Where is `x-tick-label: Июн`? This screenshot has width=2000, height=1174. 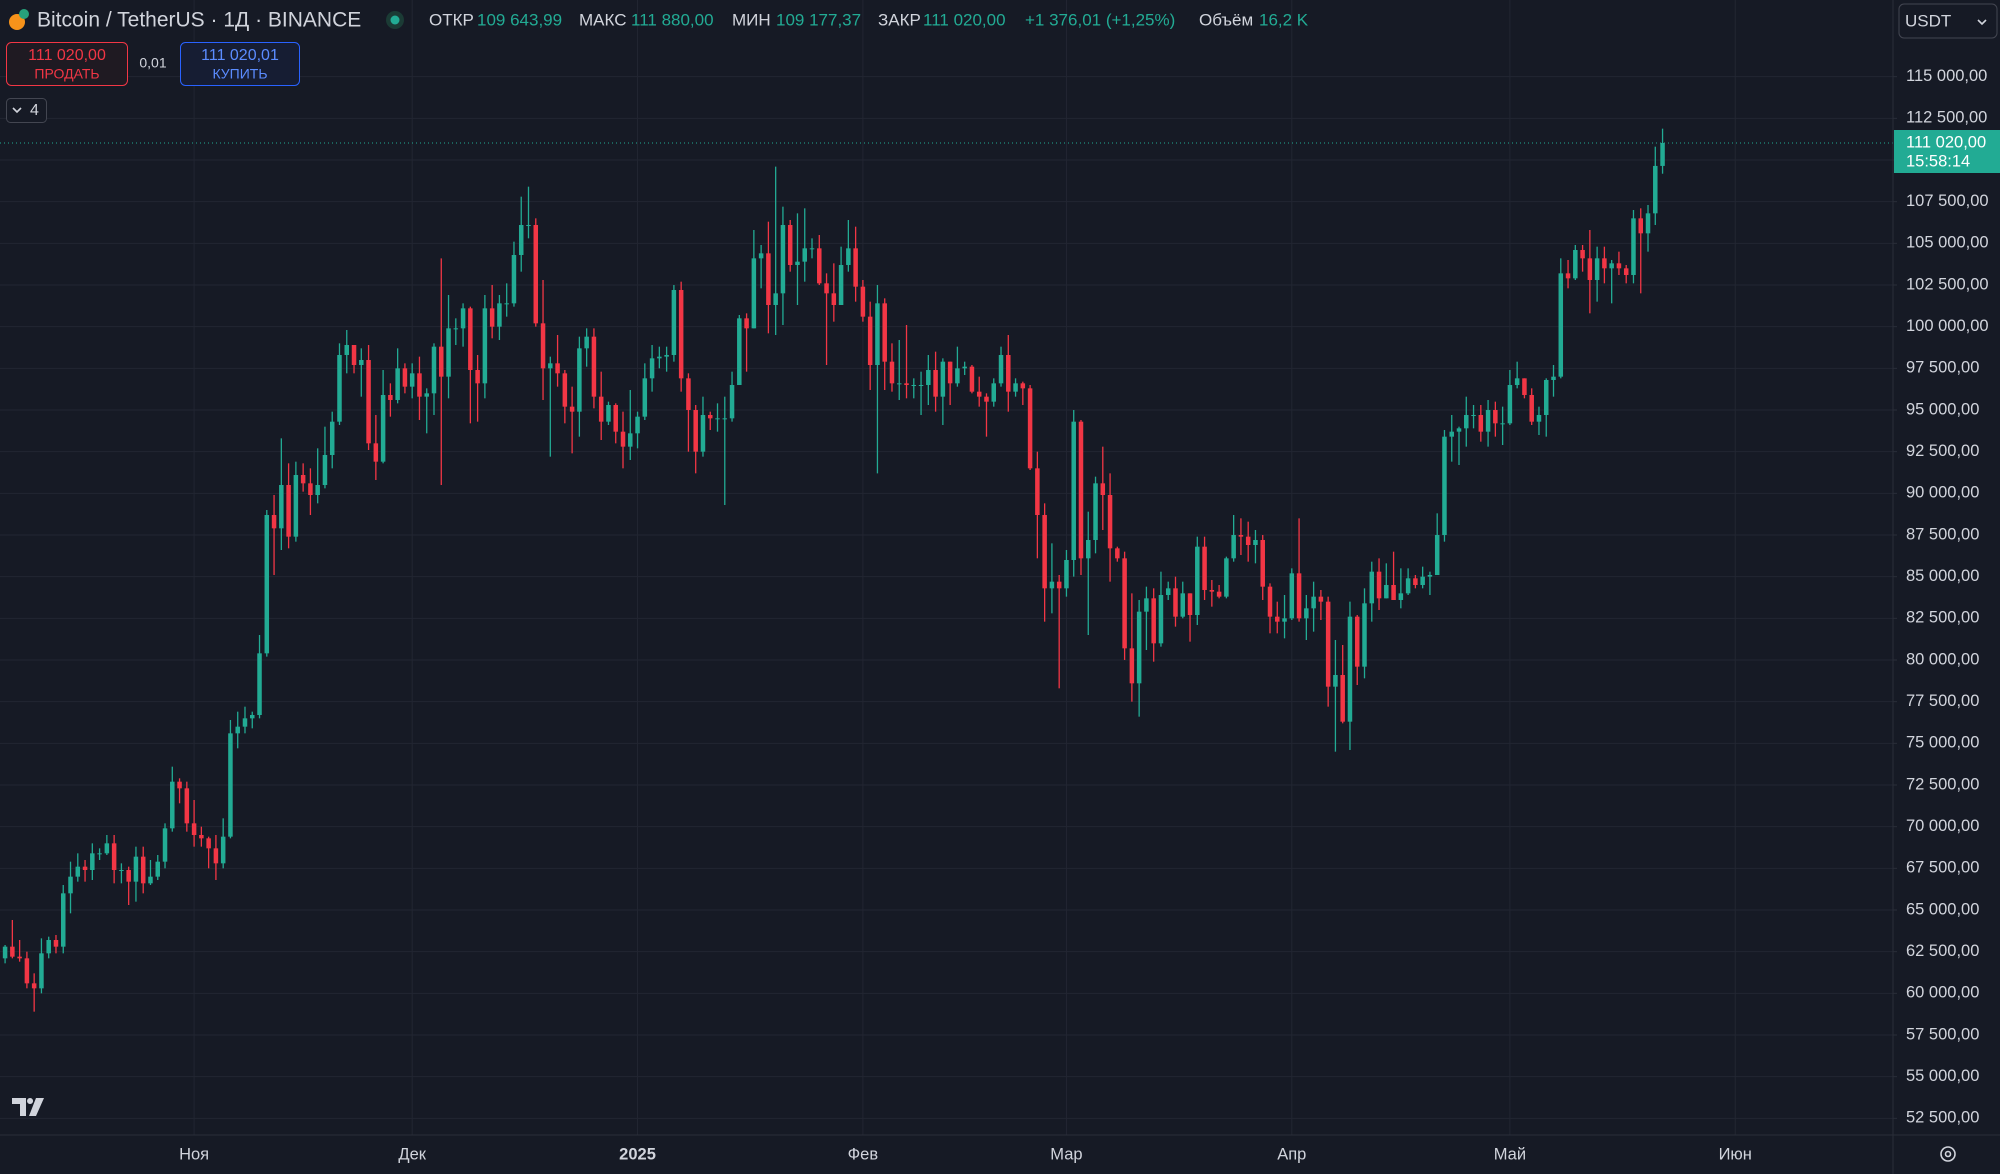 x-tick-label: Июн is located at coordinates (1735, 1154).